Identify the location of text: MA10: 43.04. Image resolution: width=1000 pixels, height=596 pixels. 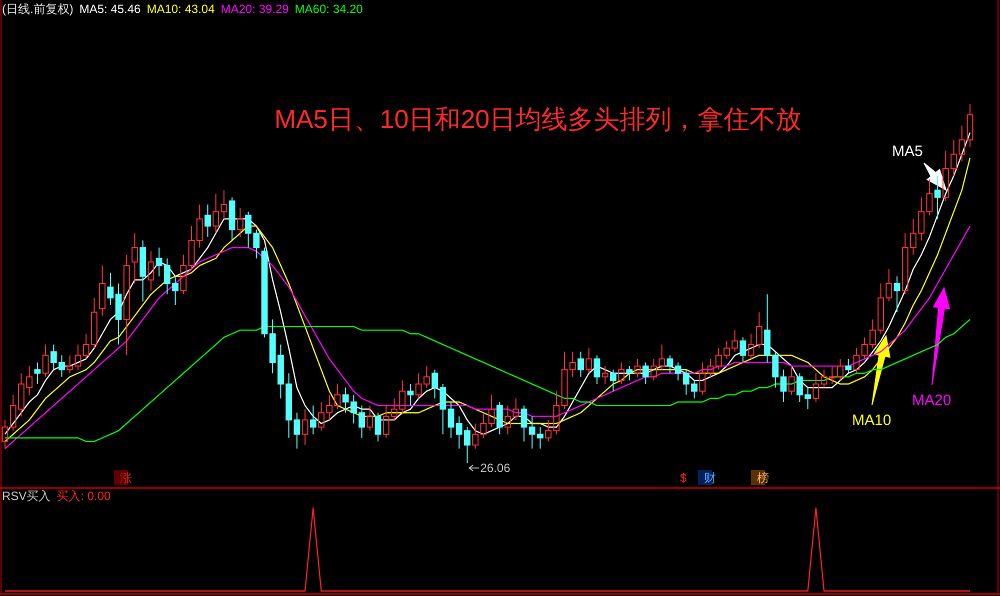
(181, 9).